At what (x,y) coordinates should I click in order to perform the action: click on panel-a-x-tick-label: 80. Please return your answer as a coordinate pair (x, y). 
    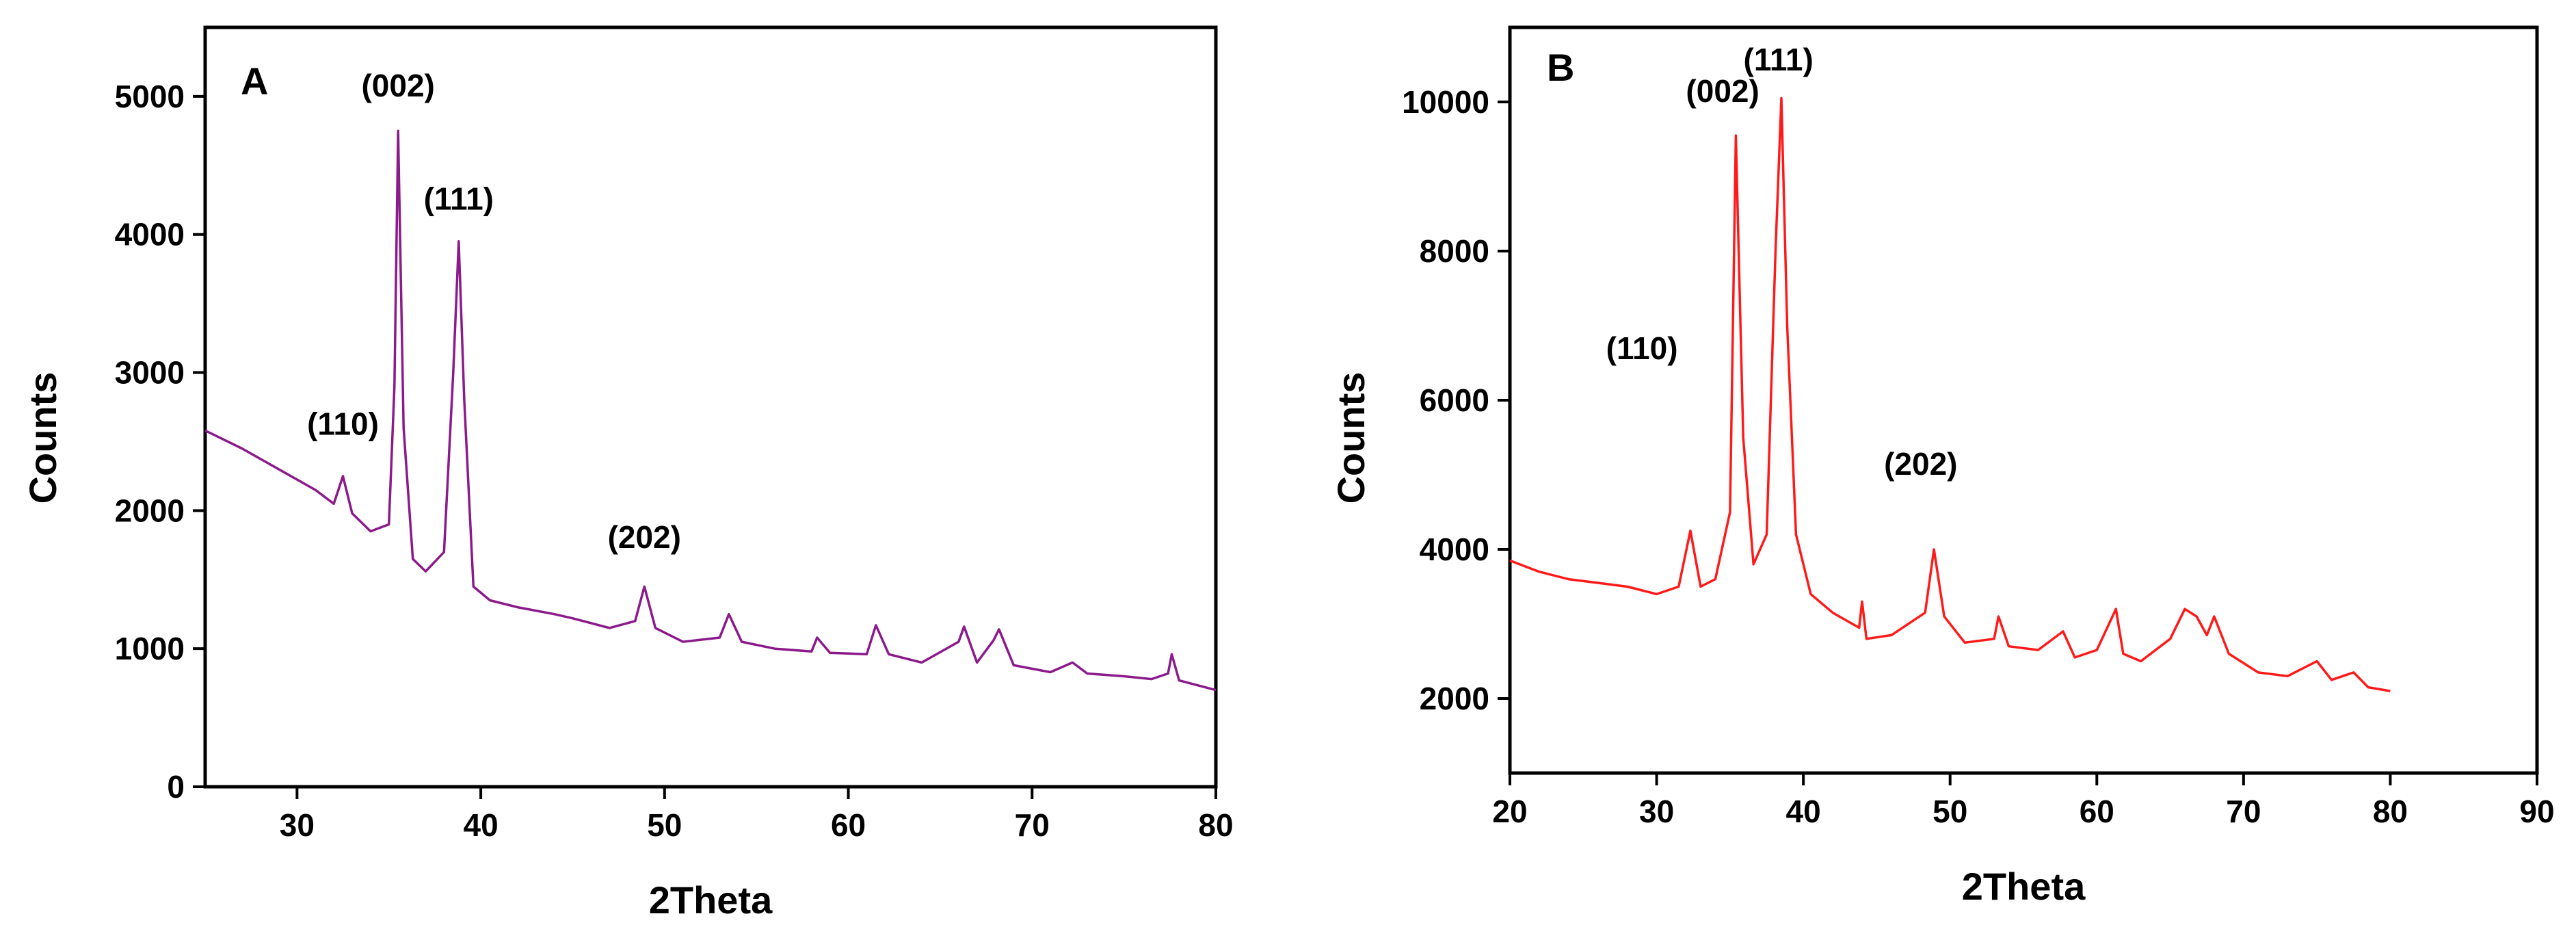
    Looking at the image, I should click on (1215, 825).